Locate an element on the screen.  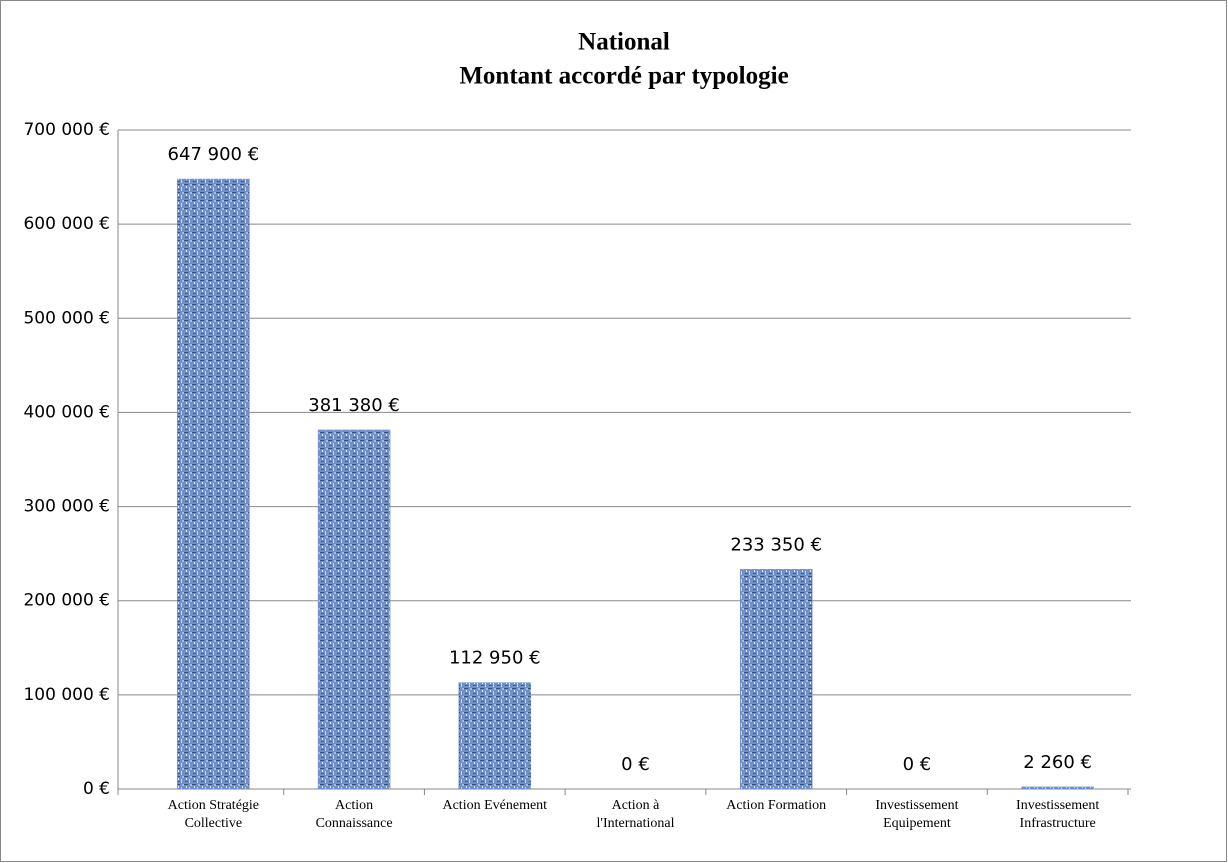
y-tick-label: 700 000 € is located at coordinates (66, 130).